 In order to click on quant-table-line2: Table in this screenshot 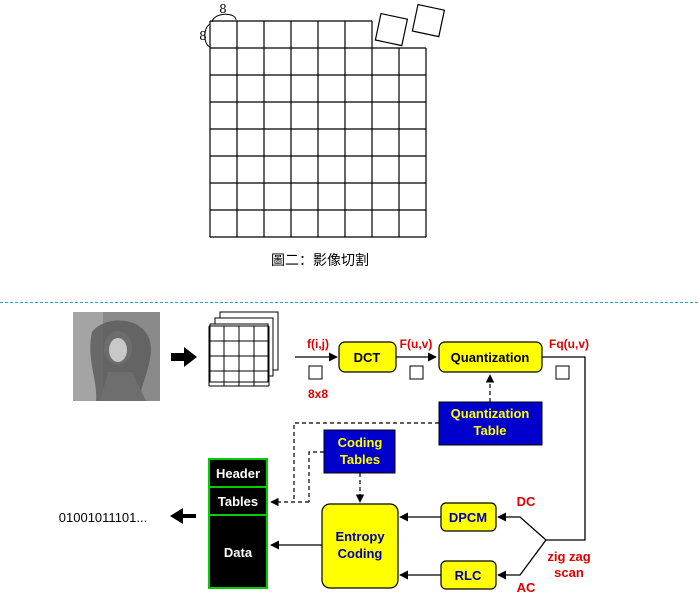, I will do `click(490, 430)`.